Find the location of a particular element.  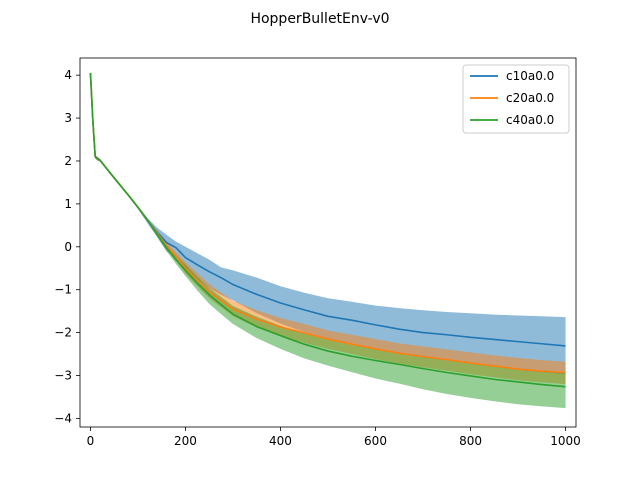

legend-box is located at coordinates (516, 99).